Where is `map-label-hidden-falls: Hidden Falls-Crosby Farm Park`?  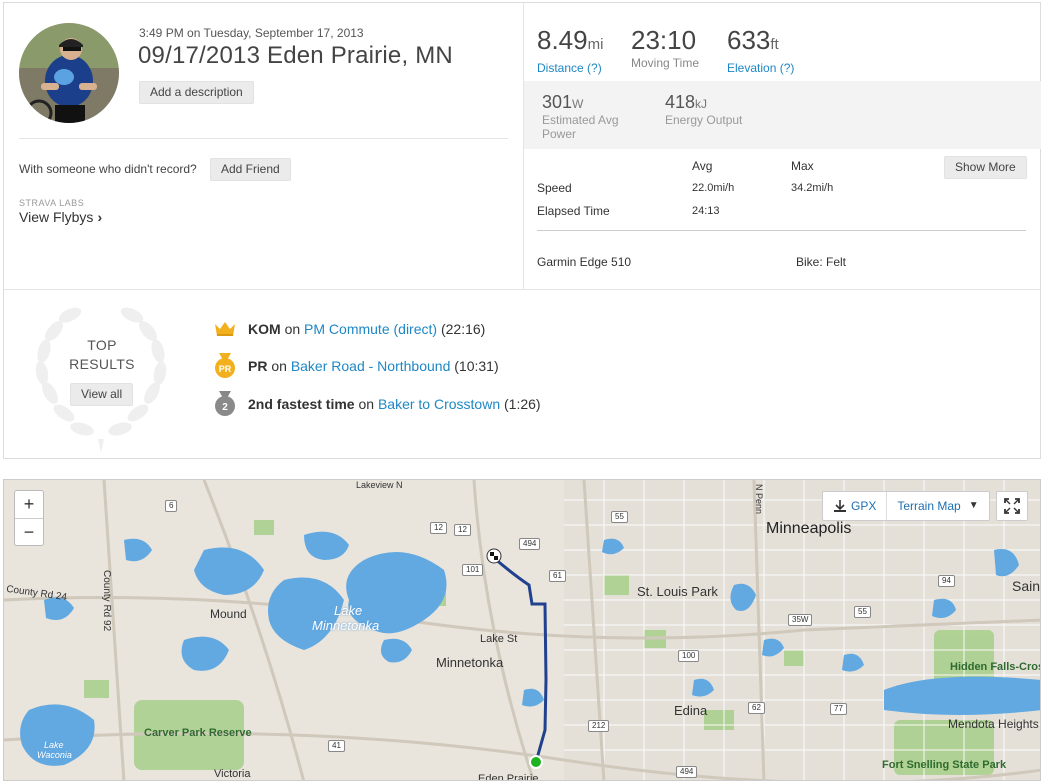 map-label-hidden-falls: Hidden Falls-Crosby Farm Park is located at coordinates (995, 667).